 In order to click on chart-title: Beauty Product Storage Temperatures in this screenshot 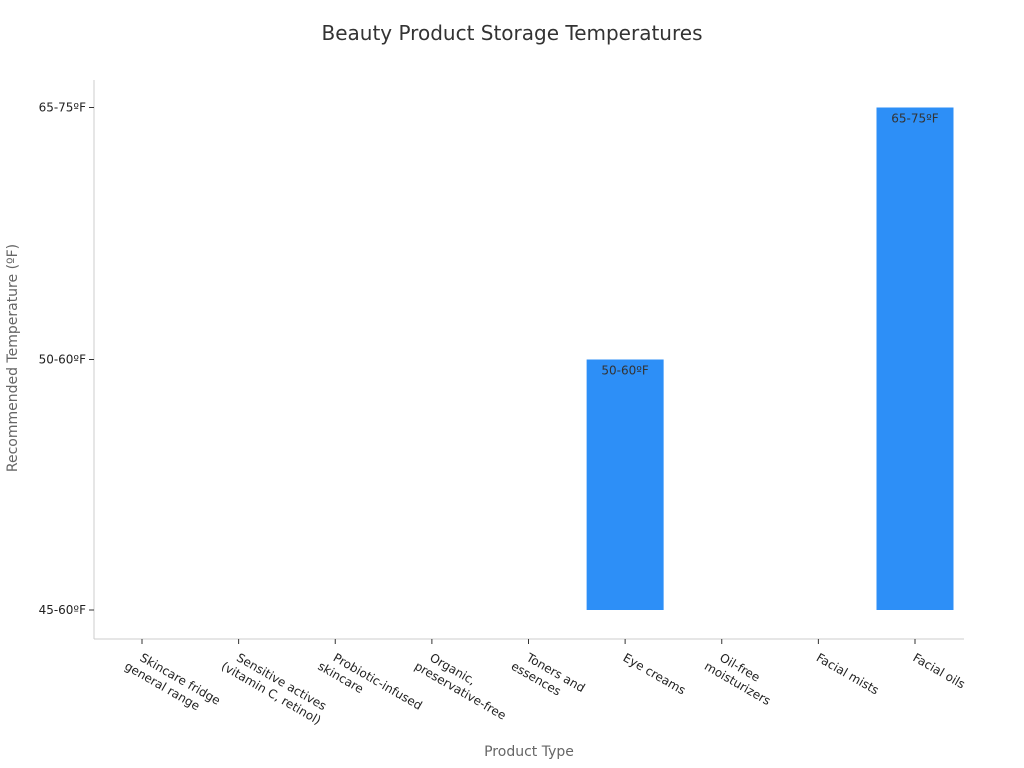, I will do `click(511, 33)`.